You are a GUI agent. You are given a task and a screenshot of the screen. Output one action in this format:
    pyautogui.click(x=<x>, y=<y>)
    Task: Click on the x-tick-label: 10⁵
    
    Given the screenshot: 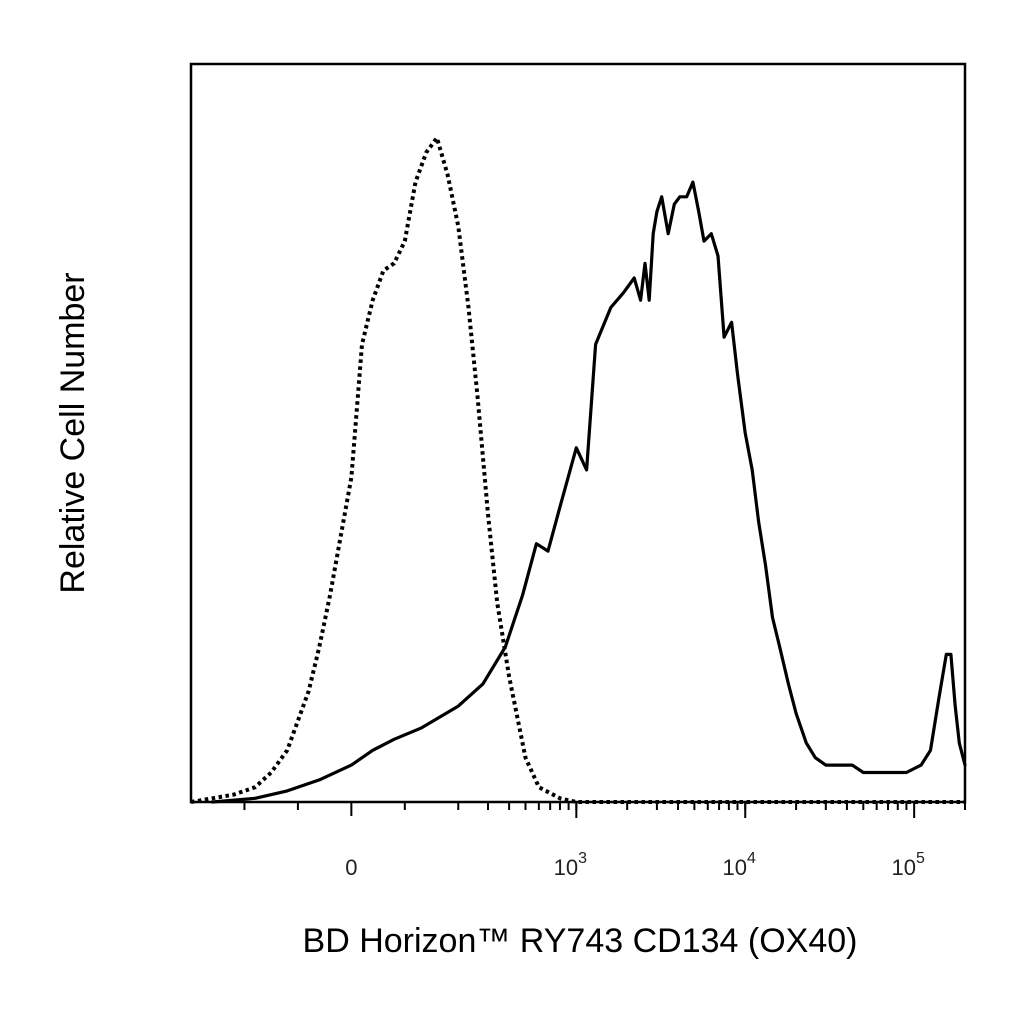 What is the action you would take?
    pyautogui.click(x=907, y=865)
    